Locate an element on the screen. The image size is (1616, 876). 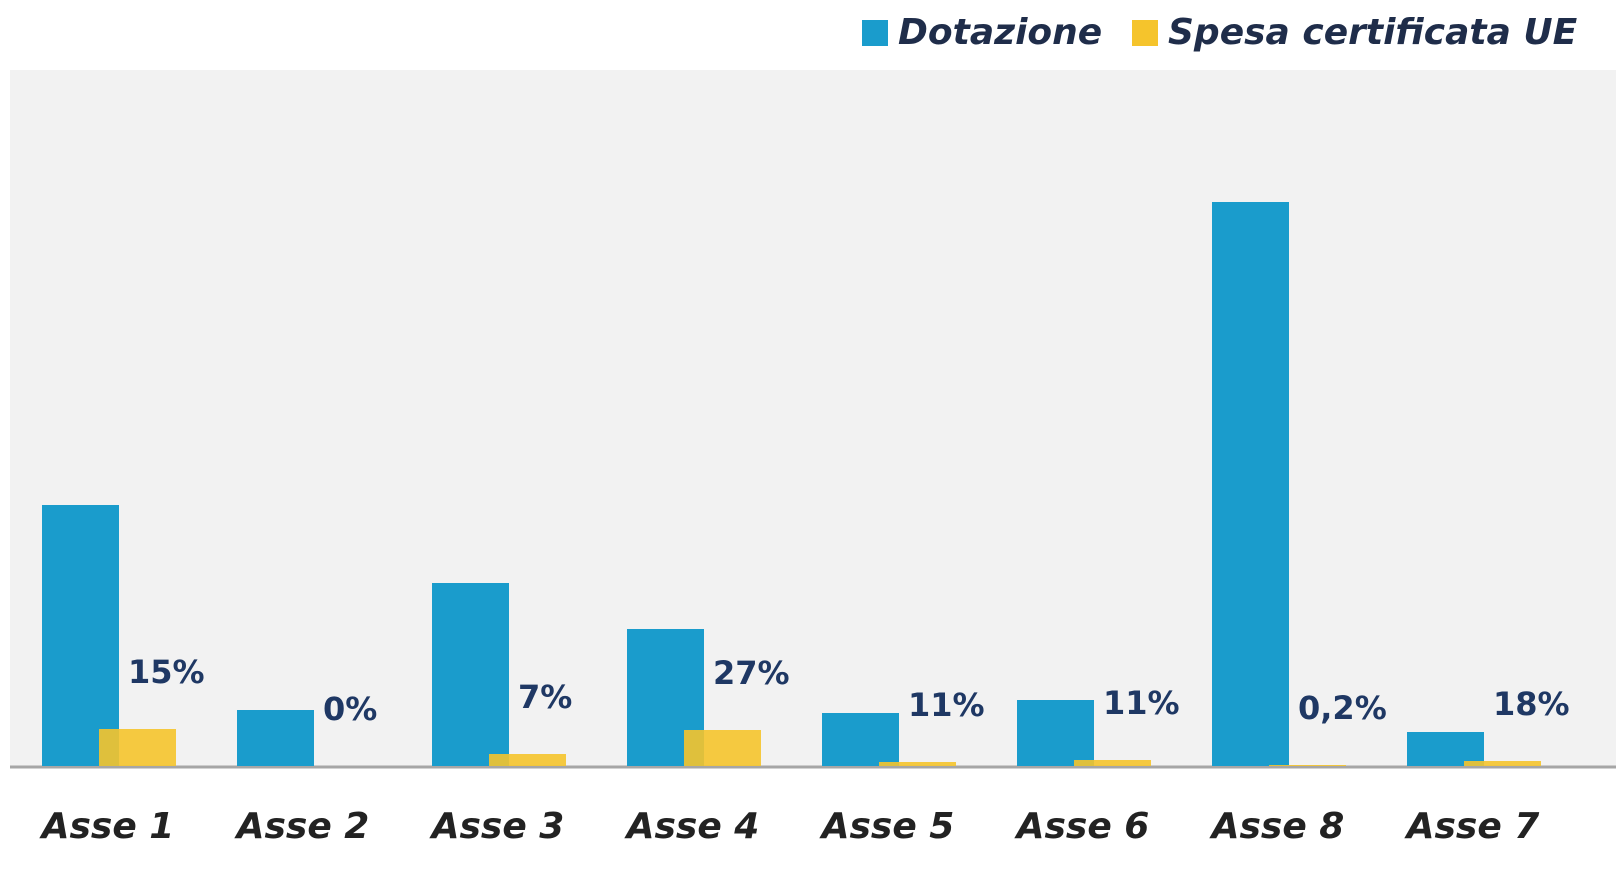
x-tick-label: Asse 8 is located at coordinates (1277, 826).